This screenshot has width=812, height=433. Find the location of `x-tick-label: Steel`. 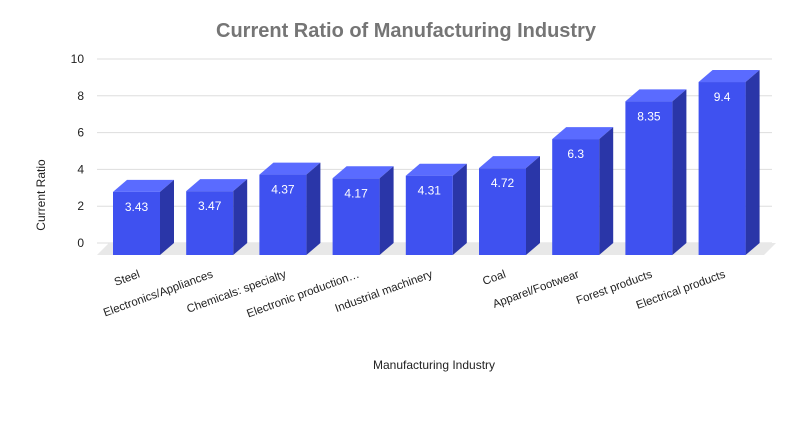

x-tick-label: Steel is located at coordinates (127, 279).